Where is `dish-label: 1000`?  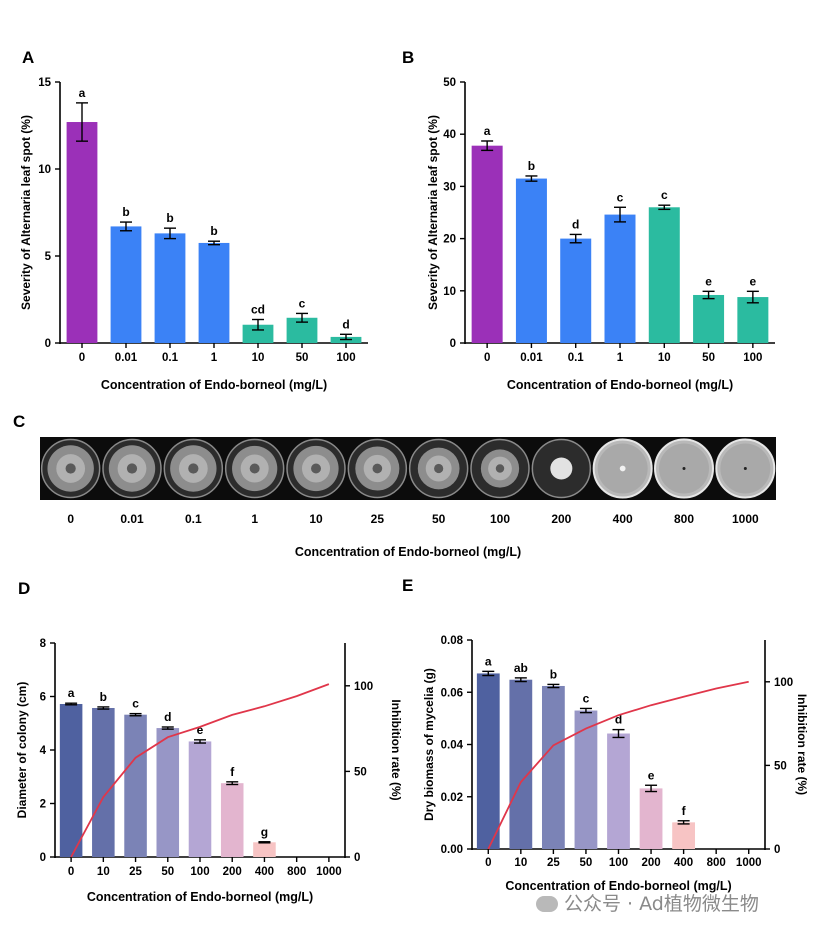
dish-label: 1000 is located at coordinates (745, 519).